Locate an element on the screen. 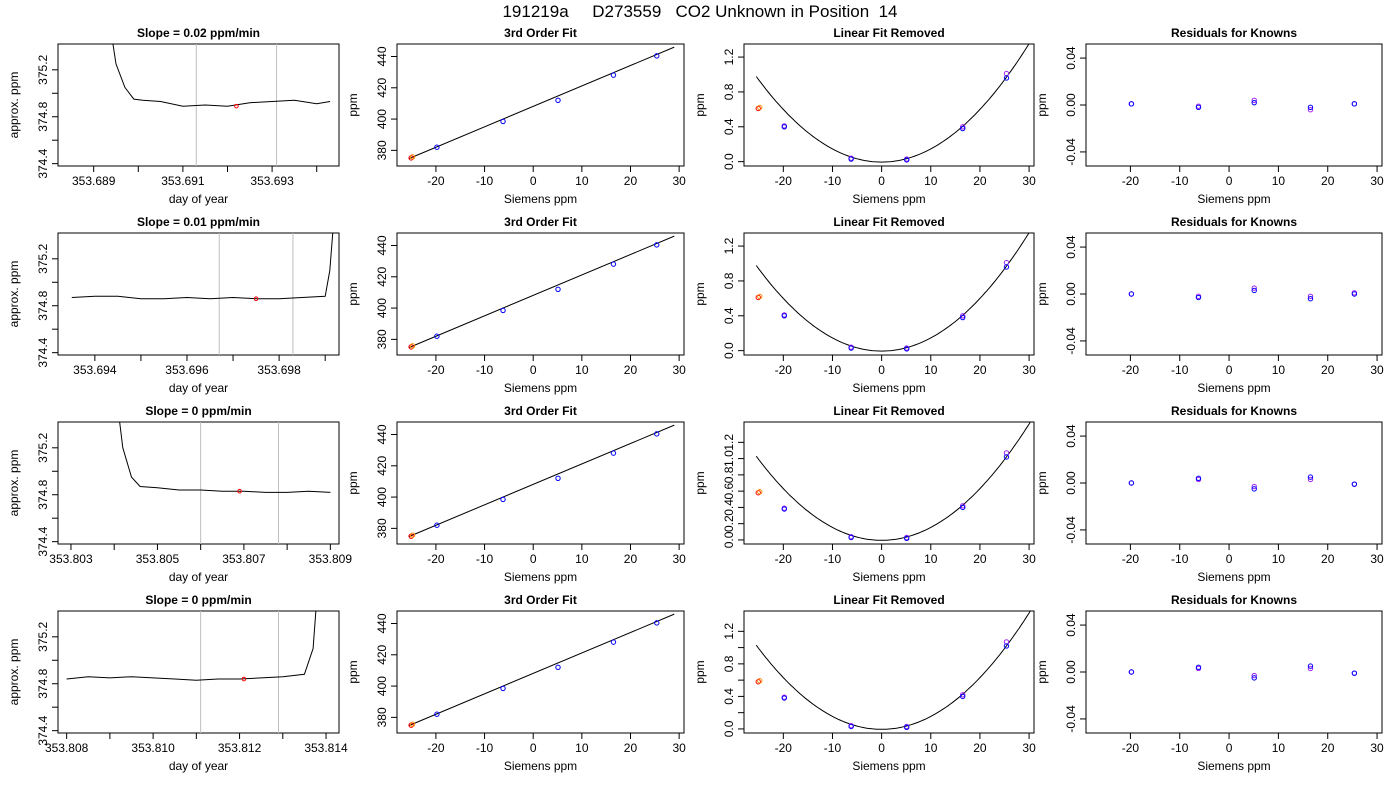  x-tick-label: 353.694 is located at coordinates (95, 370).